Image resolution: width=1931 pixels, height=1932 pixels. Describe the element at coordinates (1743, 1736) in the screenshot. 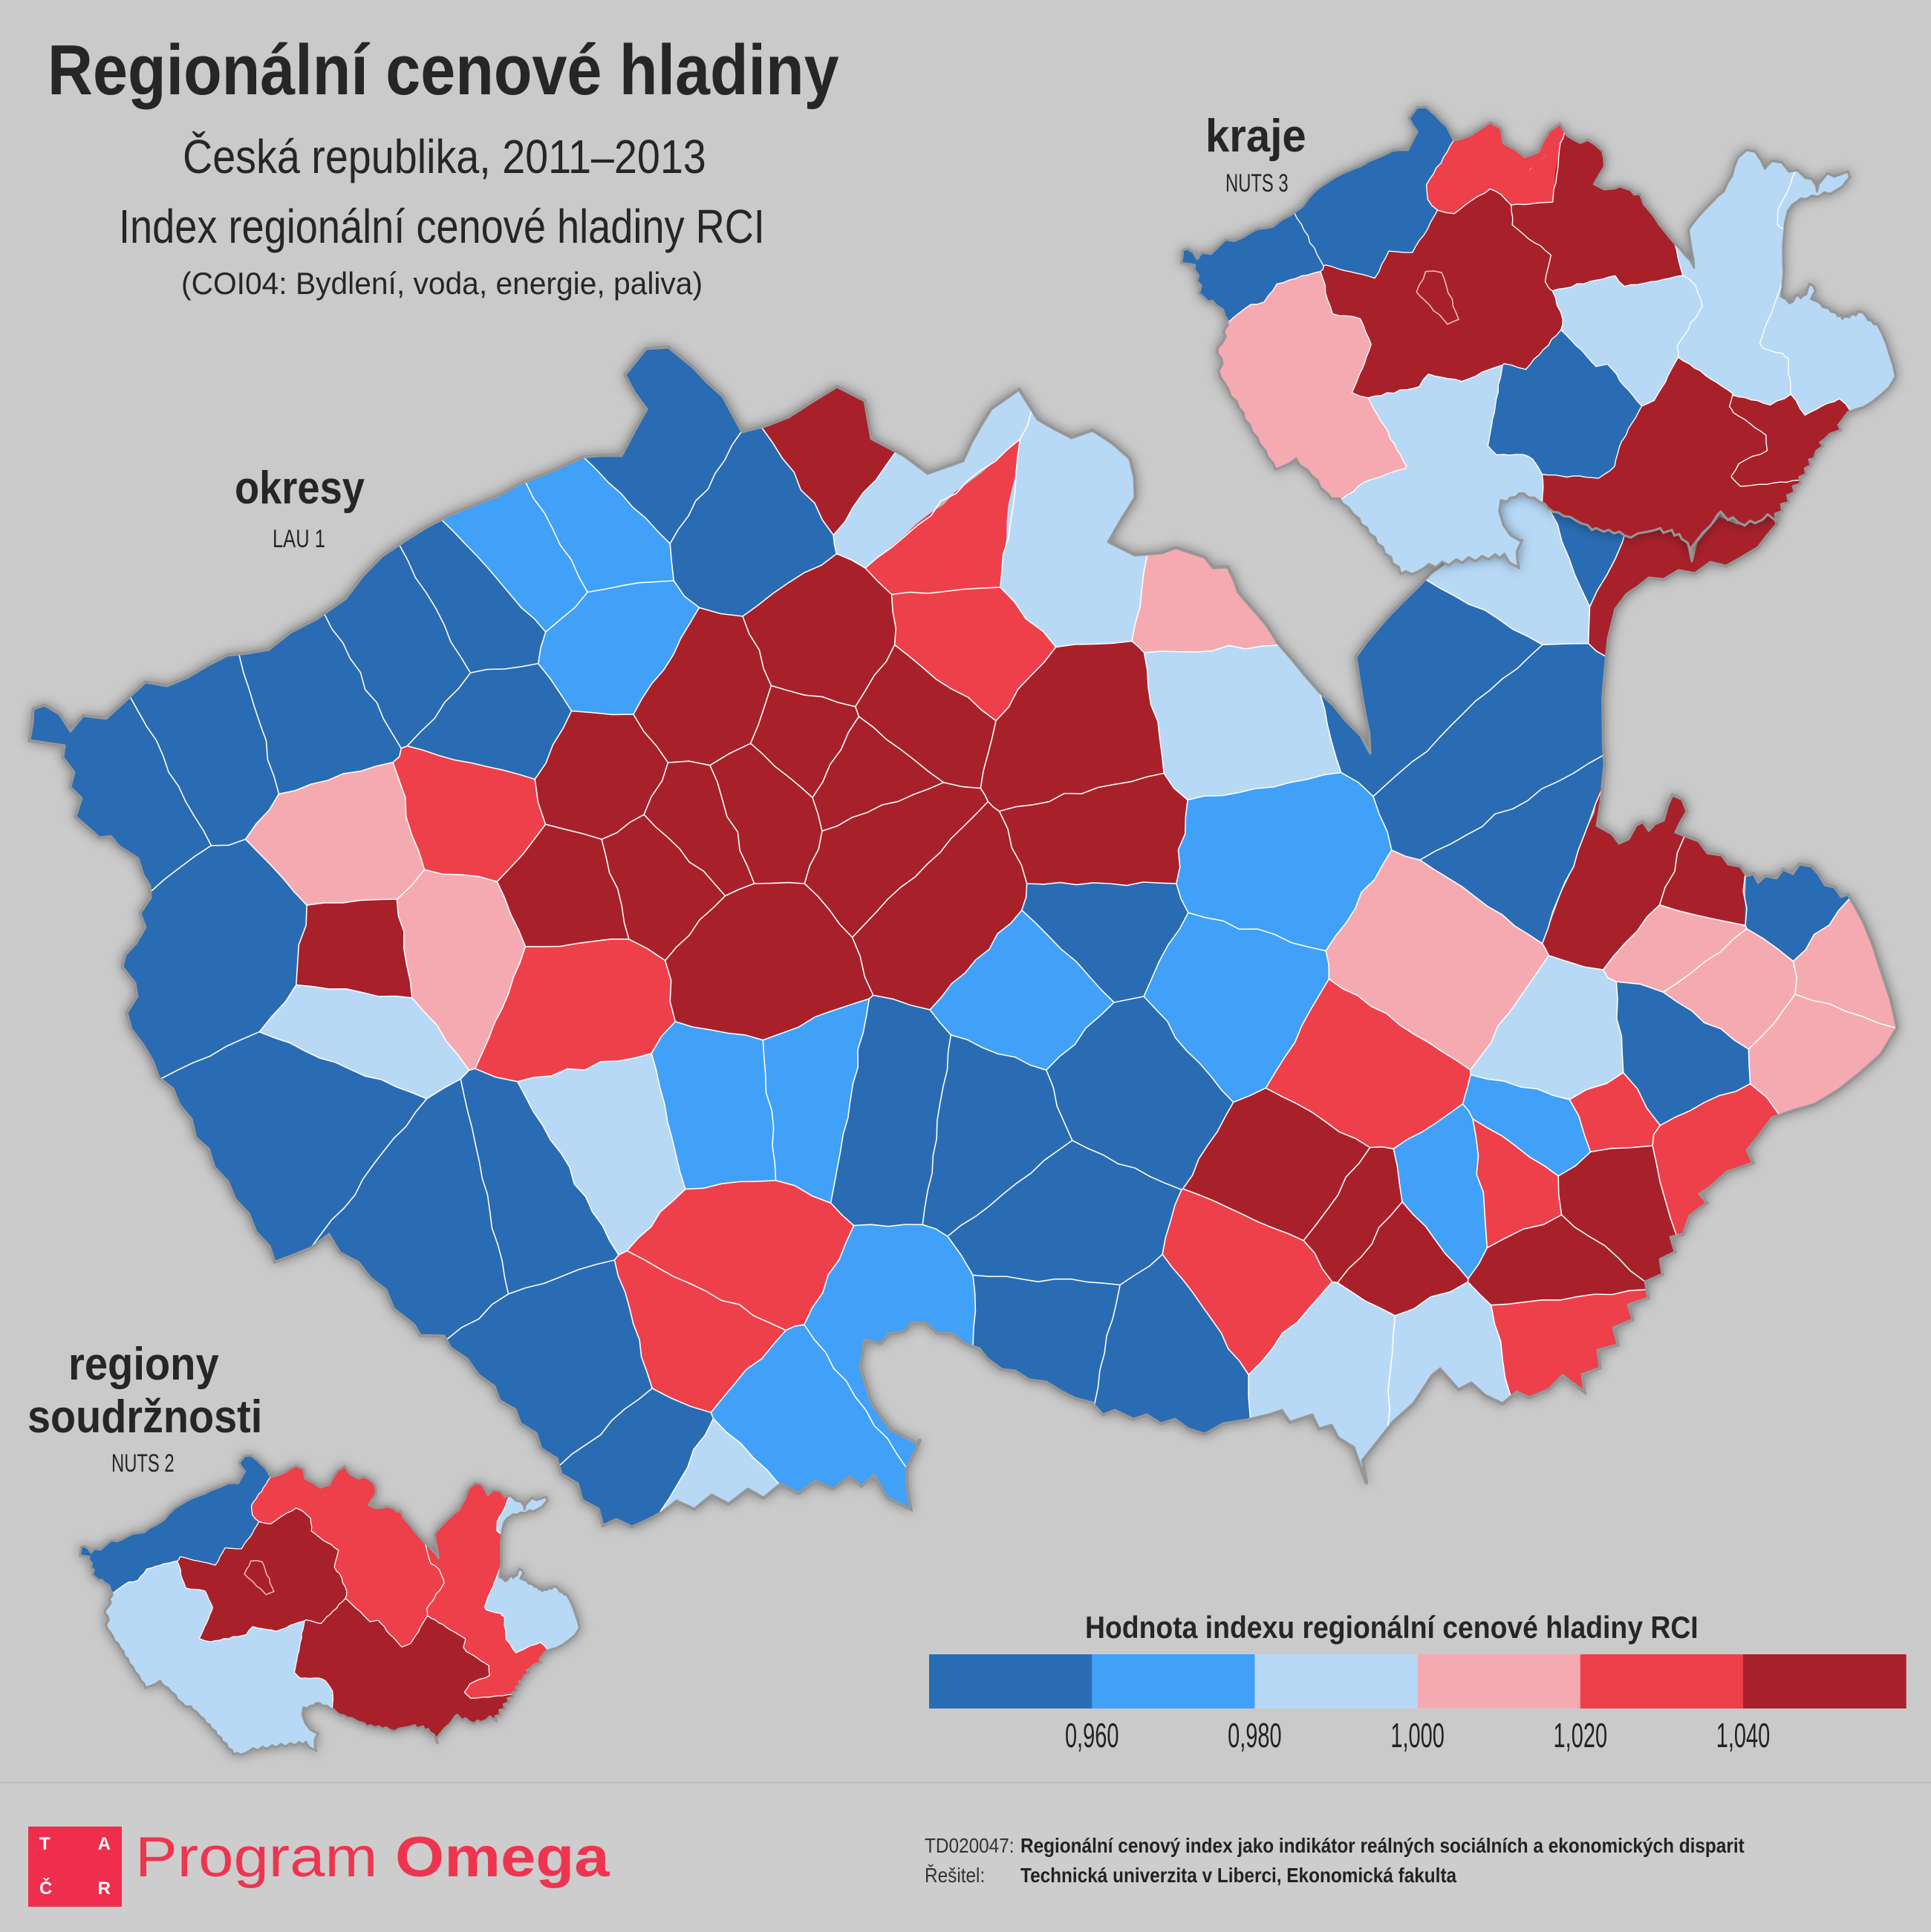

I see `svg-text: 1,040` at that location.